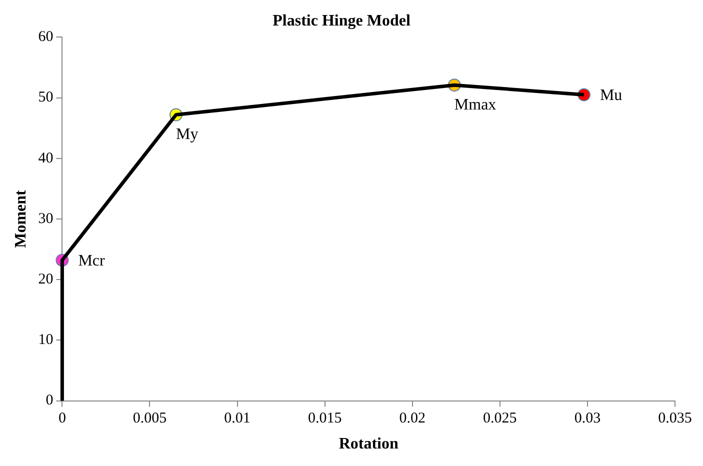 The image size is (703, 466). Describe the element at coordinates (325, 418) in the screenshot. I see `x-tick-label: 0.015` at that location.